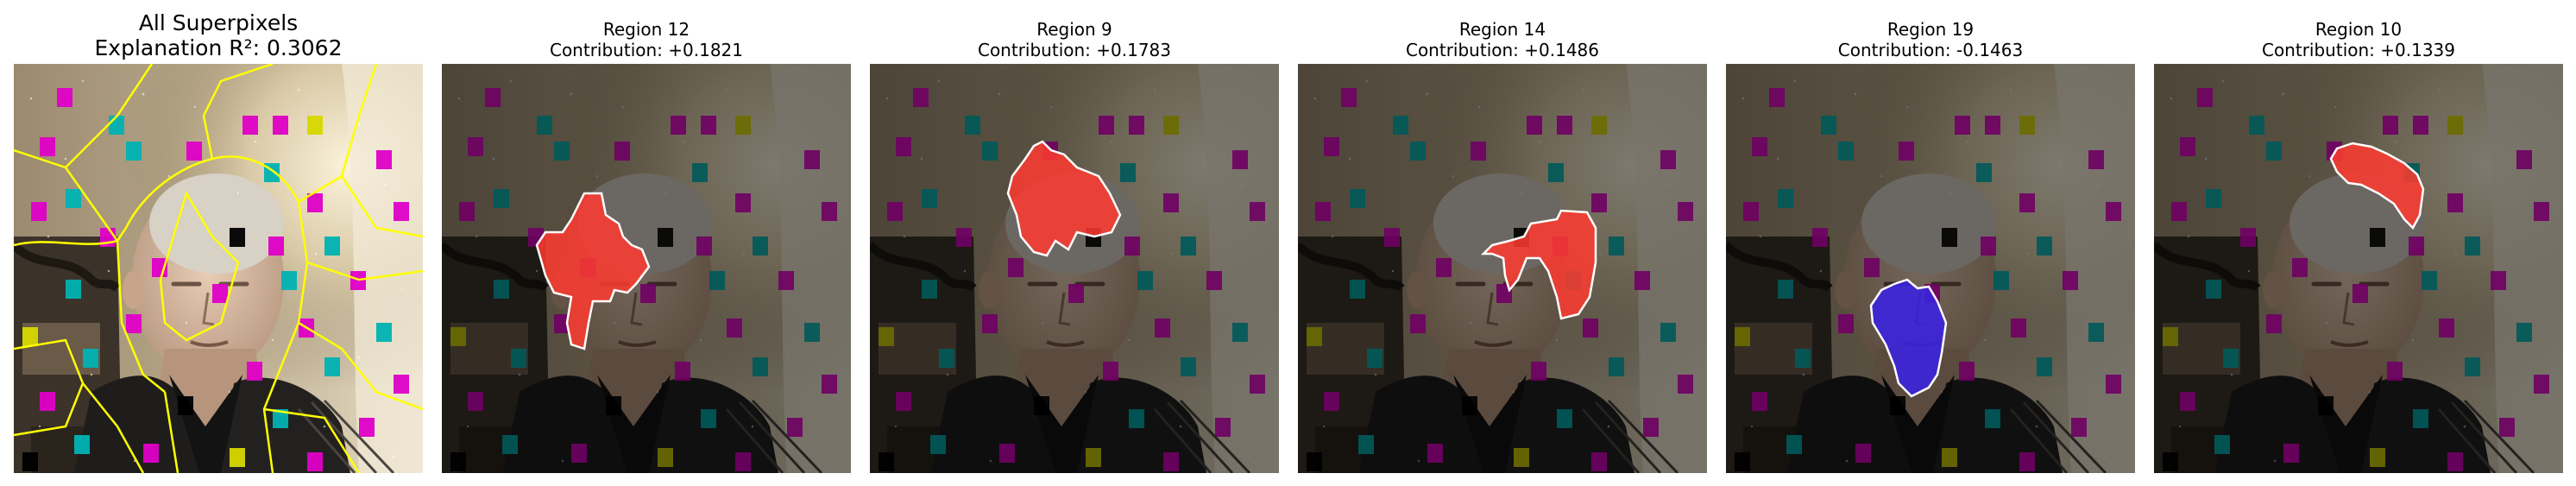 This screenshot has height=486, width=2576. Describe the element at coordinates (218, 22) in the screenshot. I see `panel-title-line-1: All Superpixels` at that location.